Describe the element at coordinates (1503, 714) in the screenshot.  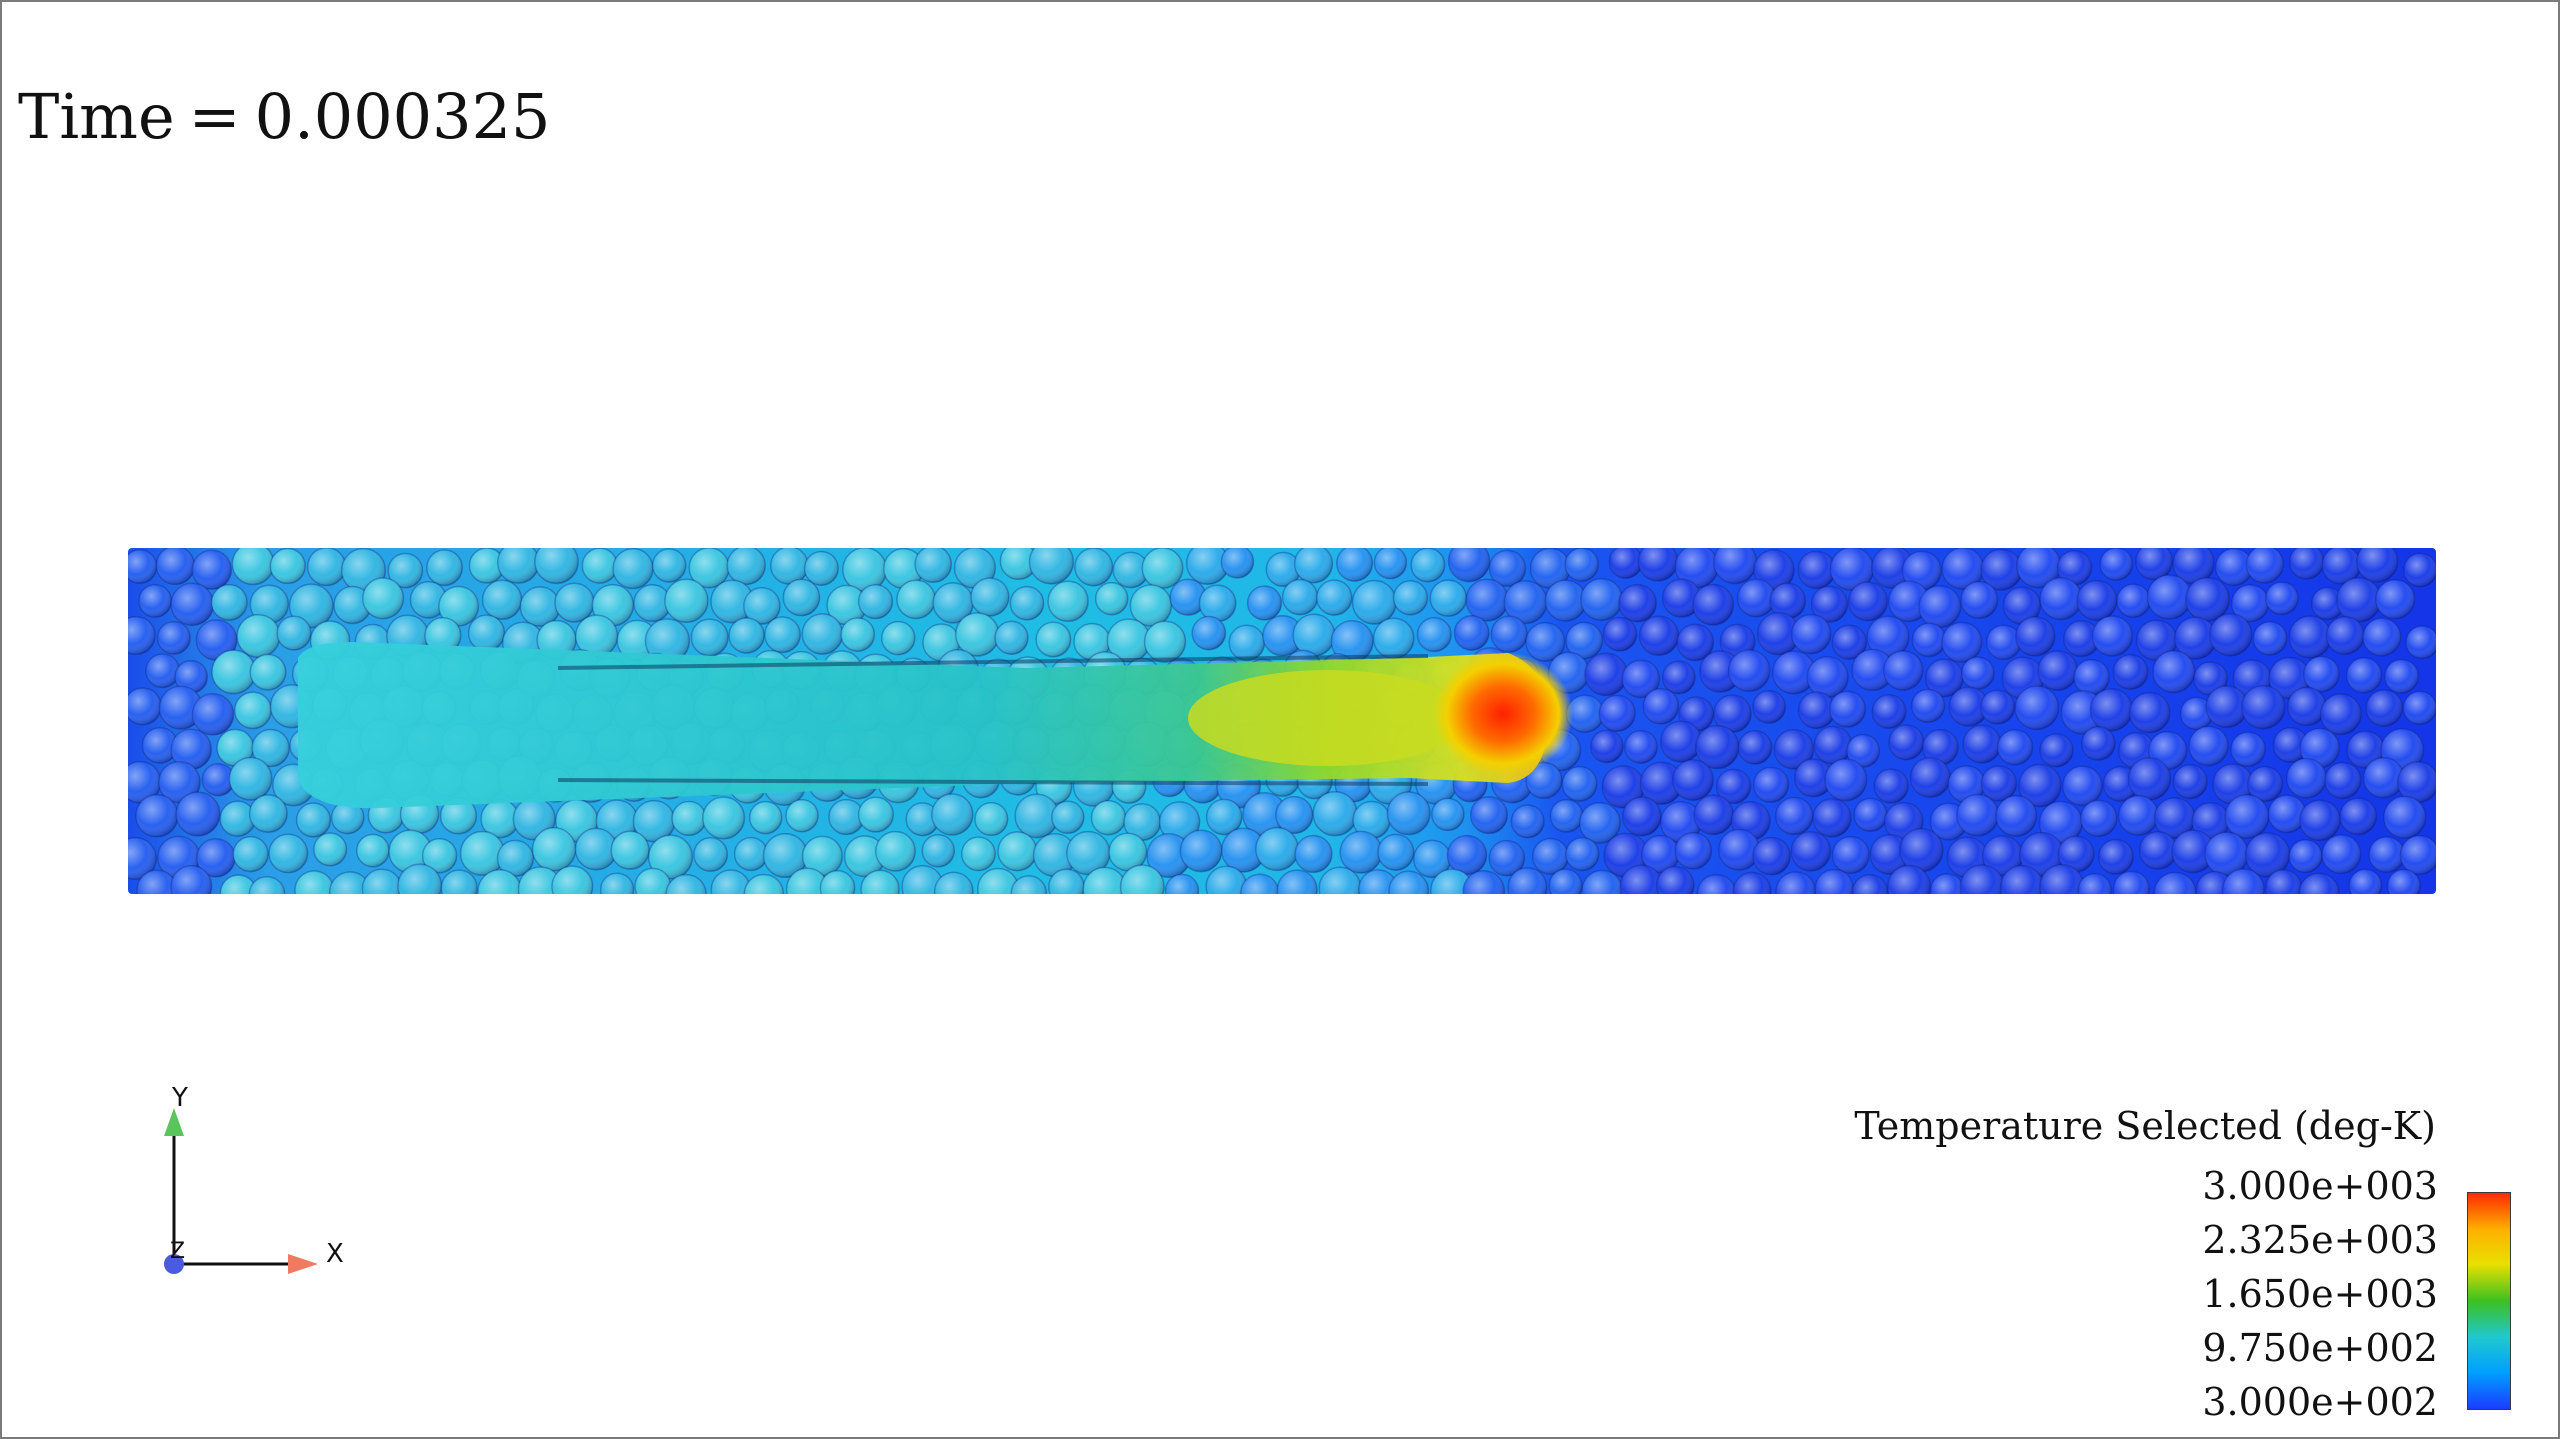
I see `laser-spot` at that location.